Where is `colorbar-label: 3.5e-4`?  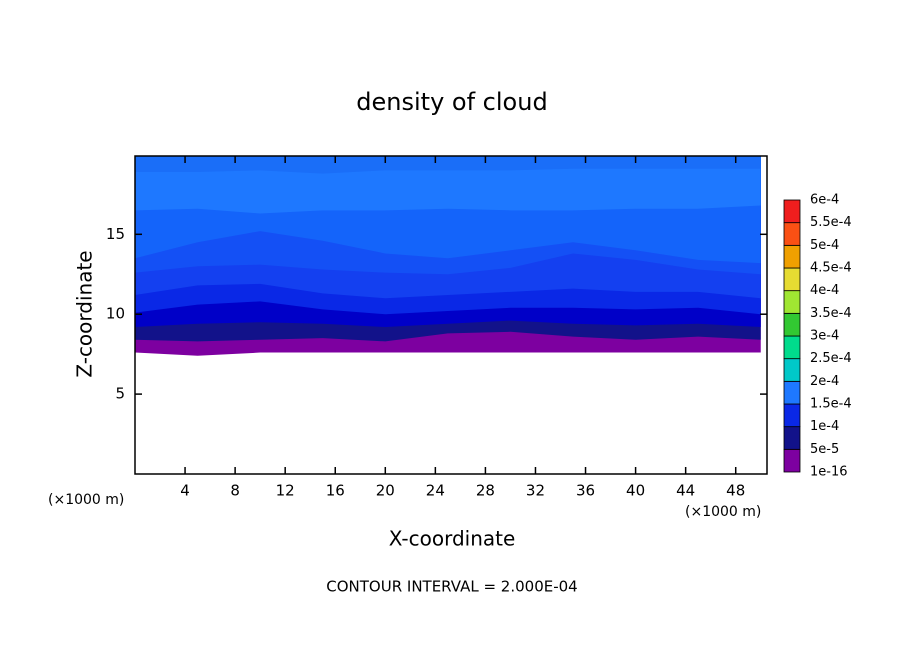 colorbar-label: 3.5e-4 is located at coordinates (831, 313).